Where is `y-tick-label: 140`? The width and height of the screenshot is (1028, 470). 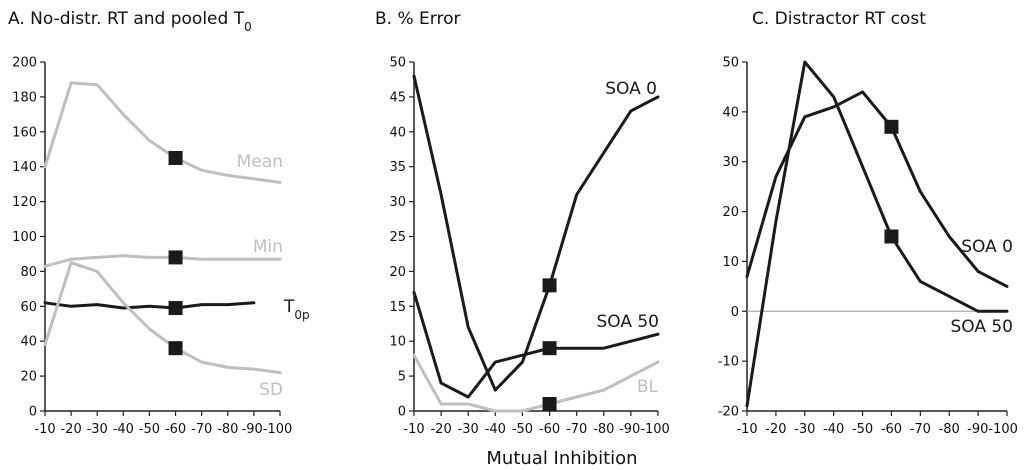
y-tick-label: 140 is located at coordinates (24, 167).